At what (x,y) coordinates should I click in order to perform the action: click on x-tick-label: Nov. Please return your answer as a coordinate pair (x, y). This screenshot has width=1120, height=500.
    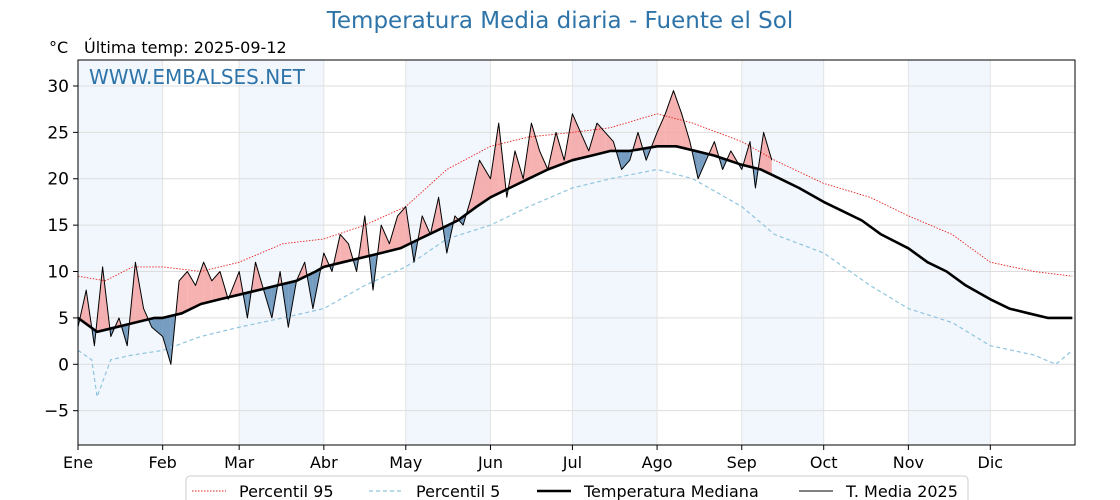
    Looking at the image, I should click on (908, 462).